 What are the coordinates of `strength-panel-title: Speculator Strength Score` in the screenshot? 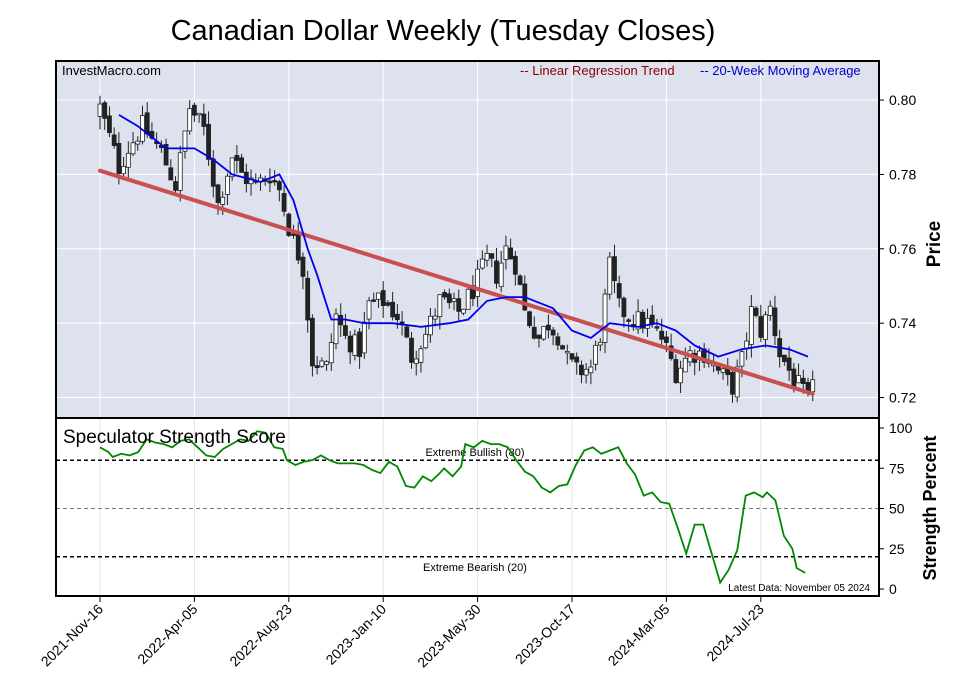 It's located at (174, 437).